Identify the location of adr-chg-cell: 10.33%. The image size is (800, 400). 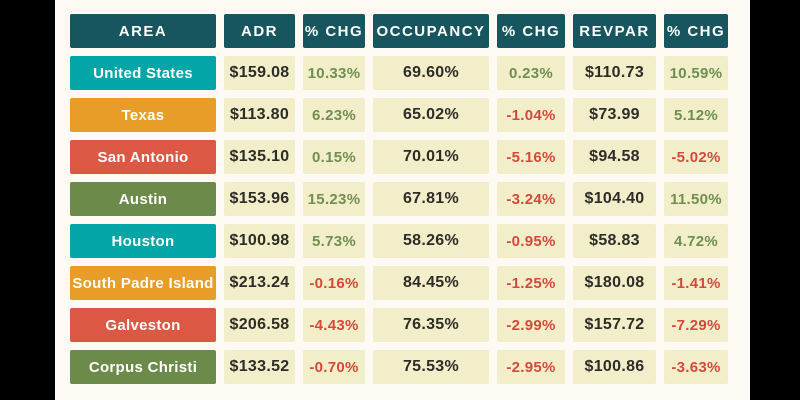
(334, 73).